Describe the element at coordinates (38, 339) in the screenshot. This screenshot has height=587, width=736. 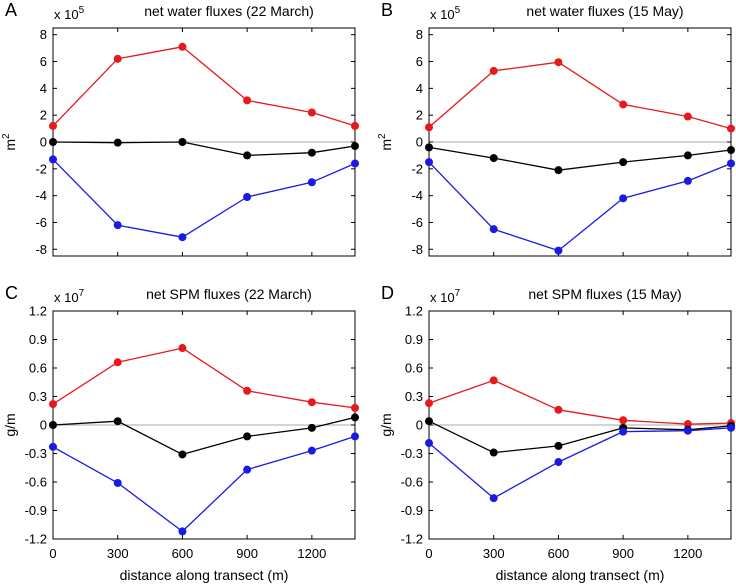
I see `y-tick-label: 0.9` at that location.